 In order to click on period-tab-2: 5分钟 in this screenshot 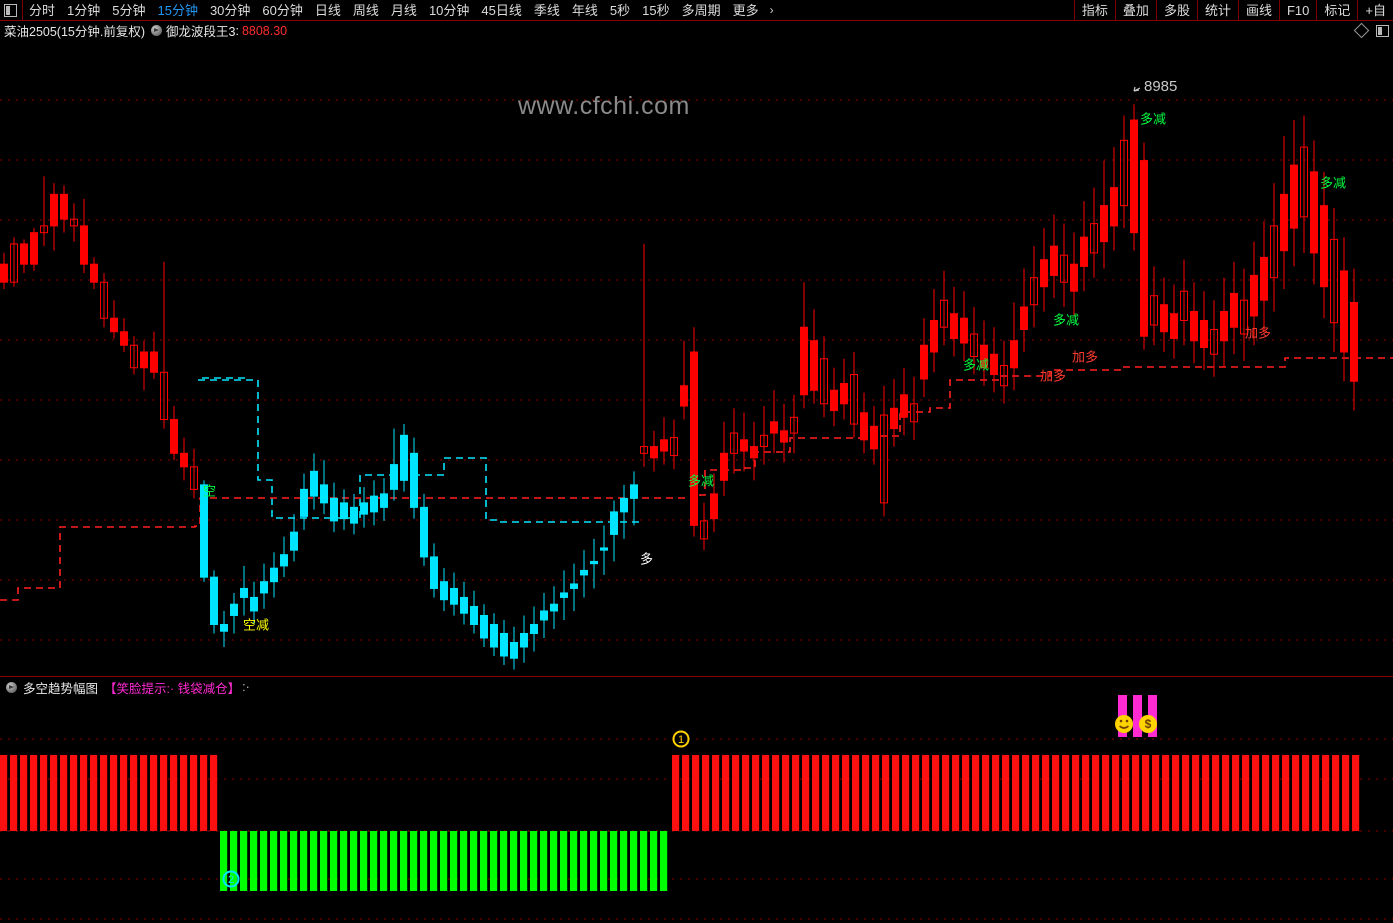, I will do `click(129, 10)`.